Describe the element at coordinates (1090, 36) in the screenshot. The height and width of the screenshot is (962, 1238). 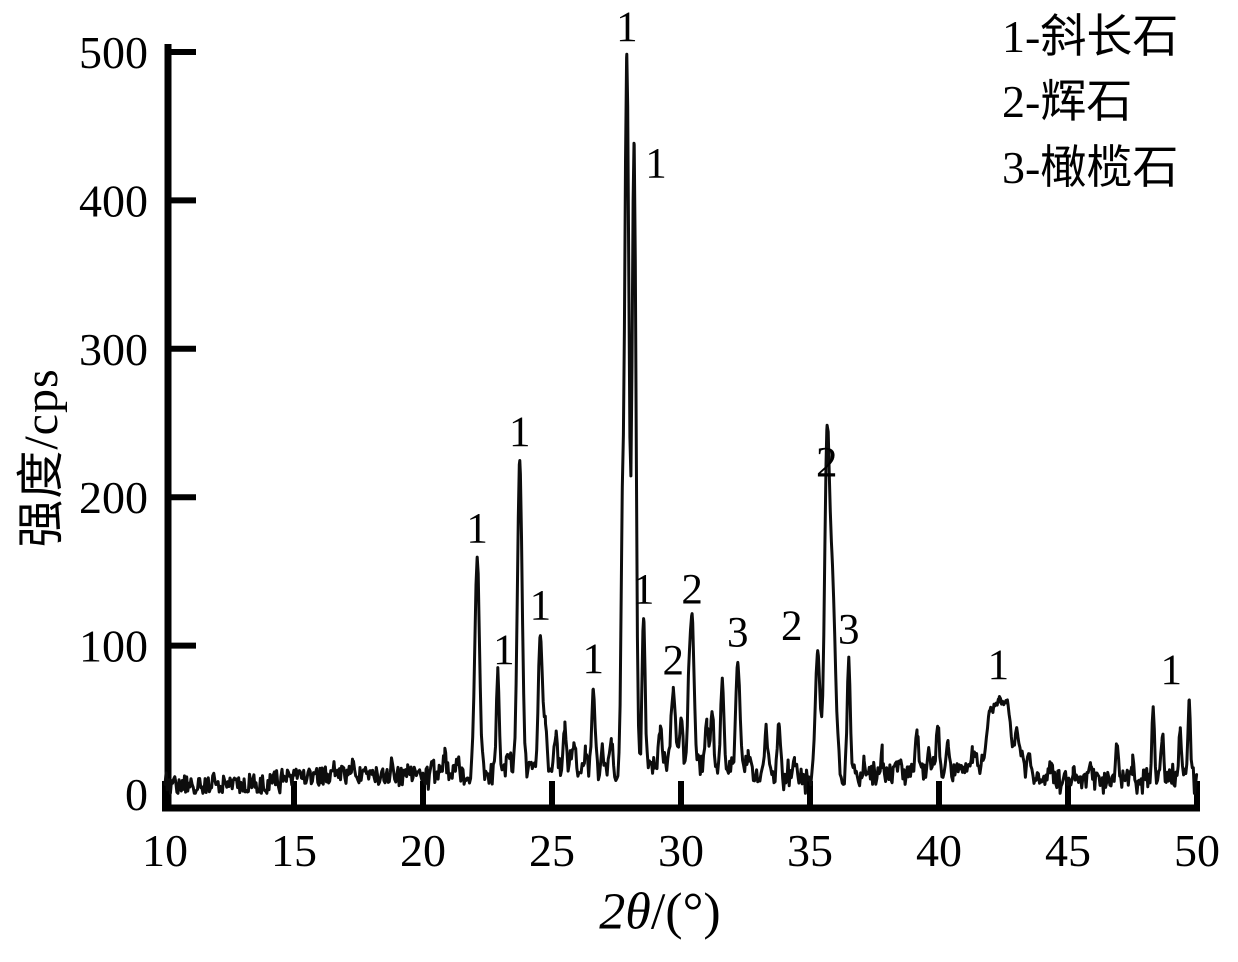
I see `legend-item-plagioclase: 1-斜长石` at that location.